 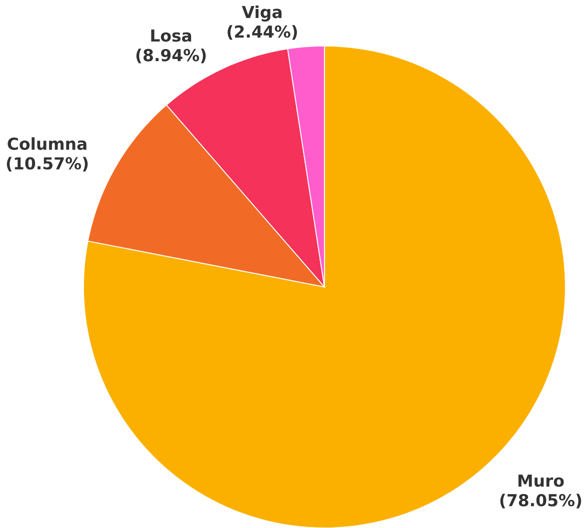 What do you see at coordinates (171, 56) in the screenshot?
I see `data-label: (8.94%)` at bounding box center [171, 56].